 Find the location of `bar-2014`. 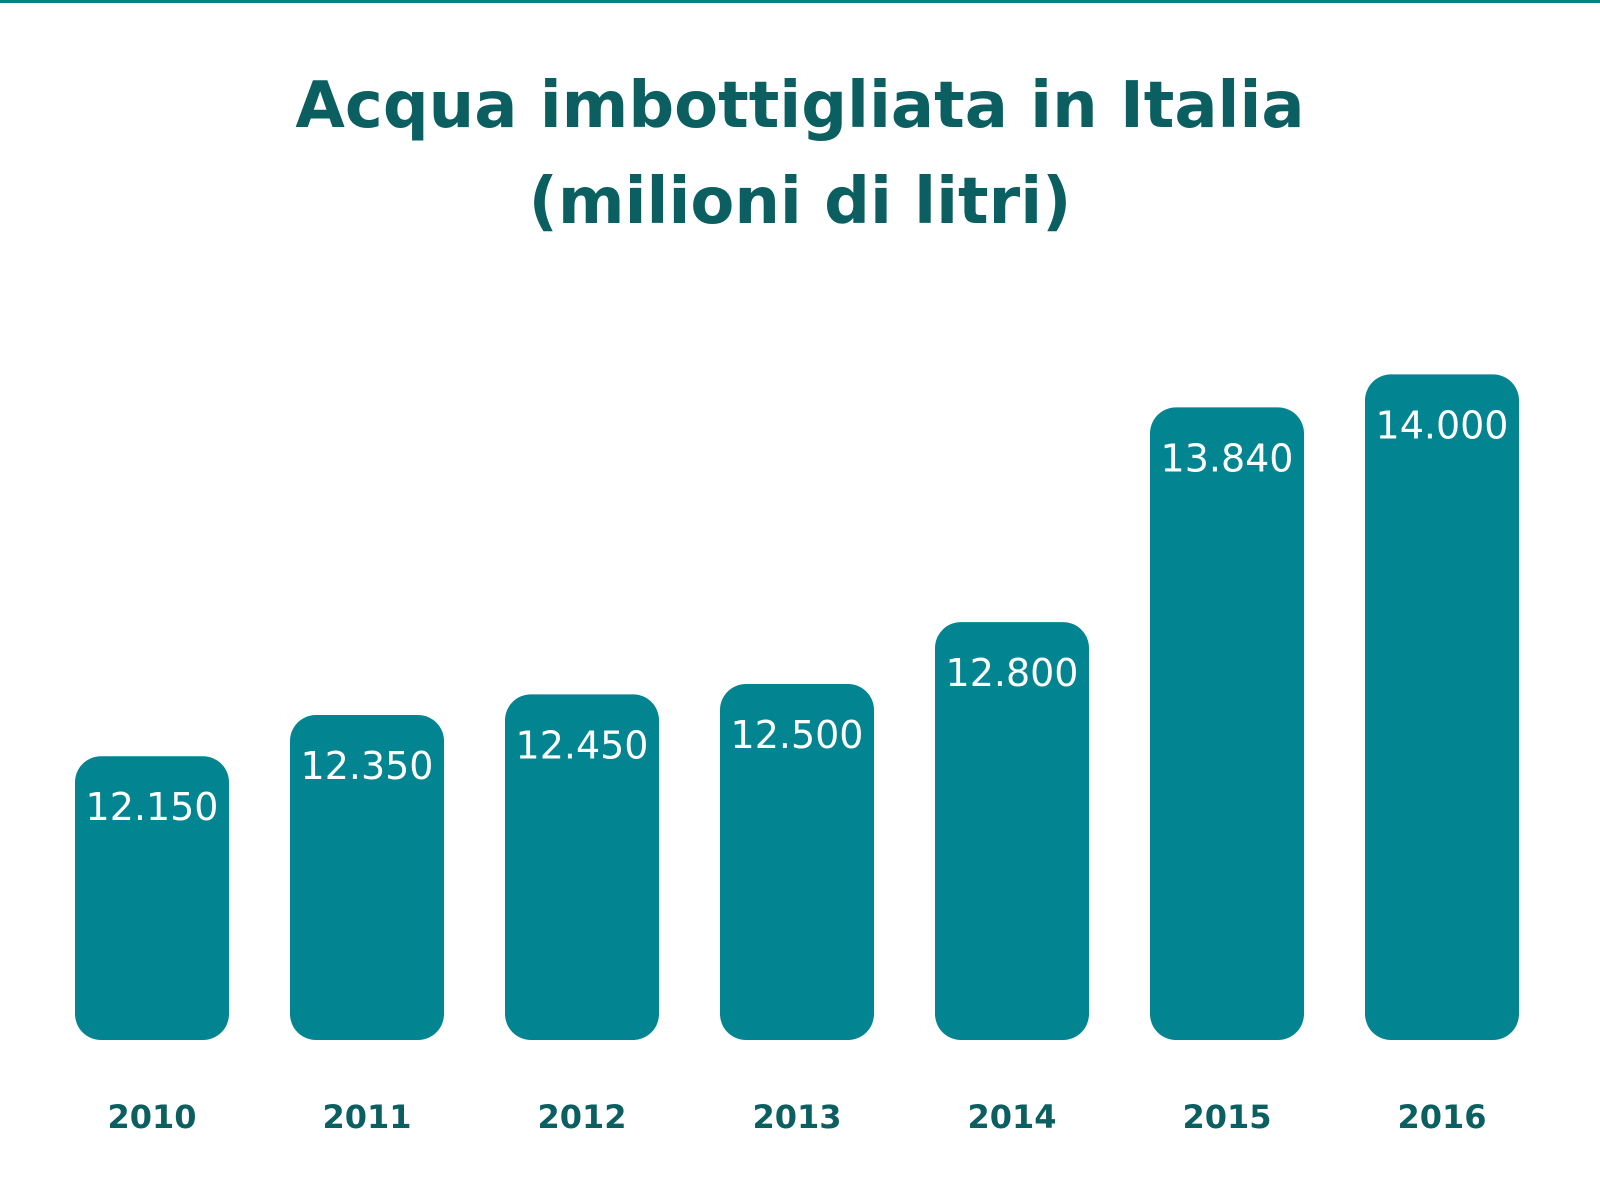

bar-2014 is located at coordinates (1012, 831).